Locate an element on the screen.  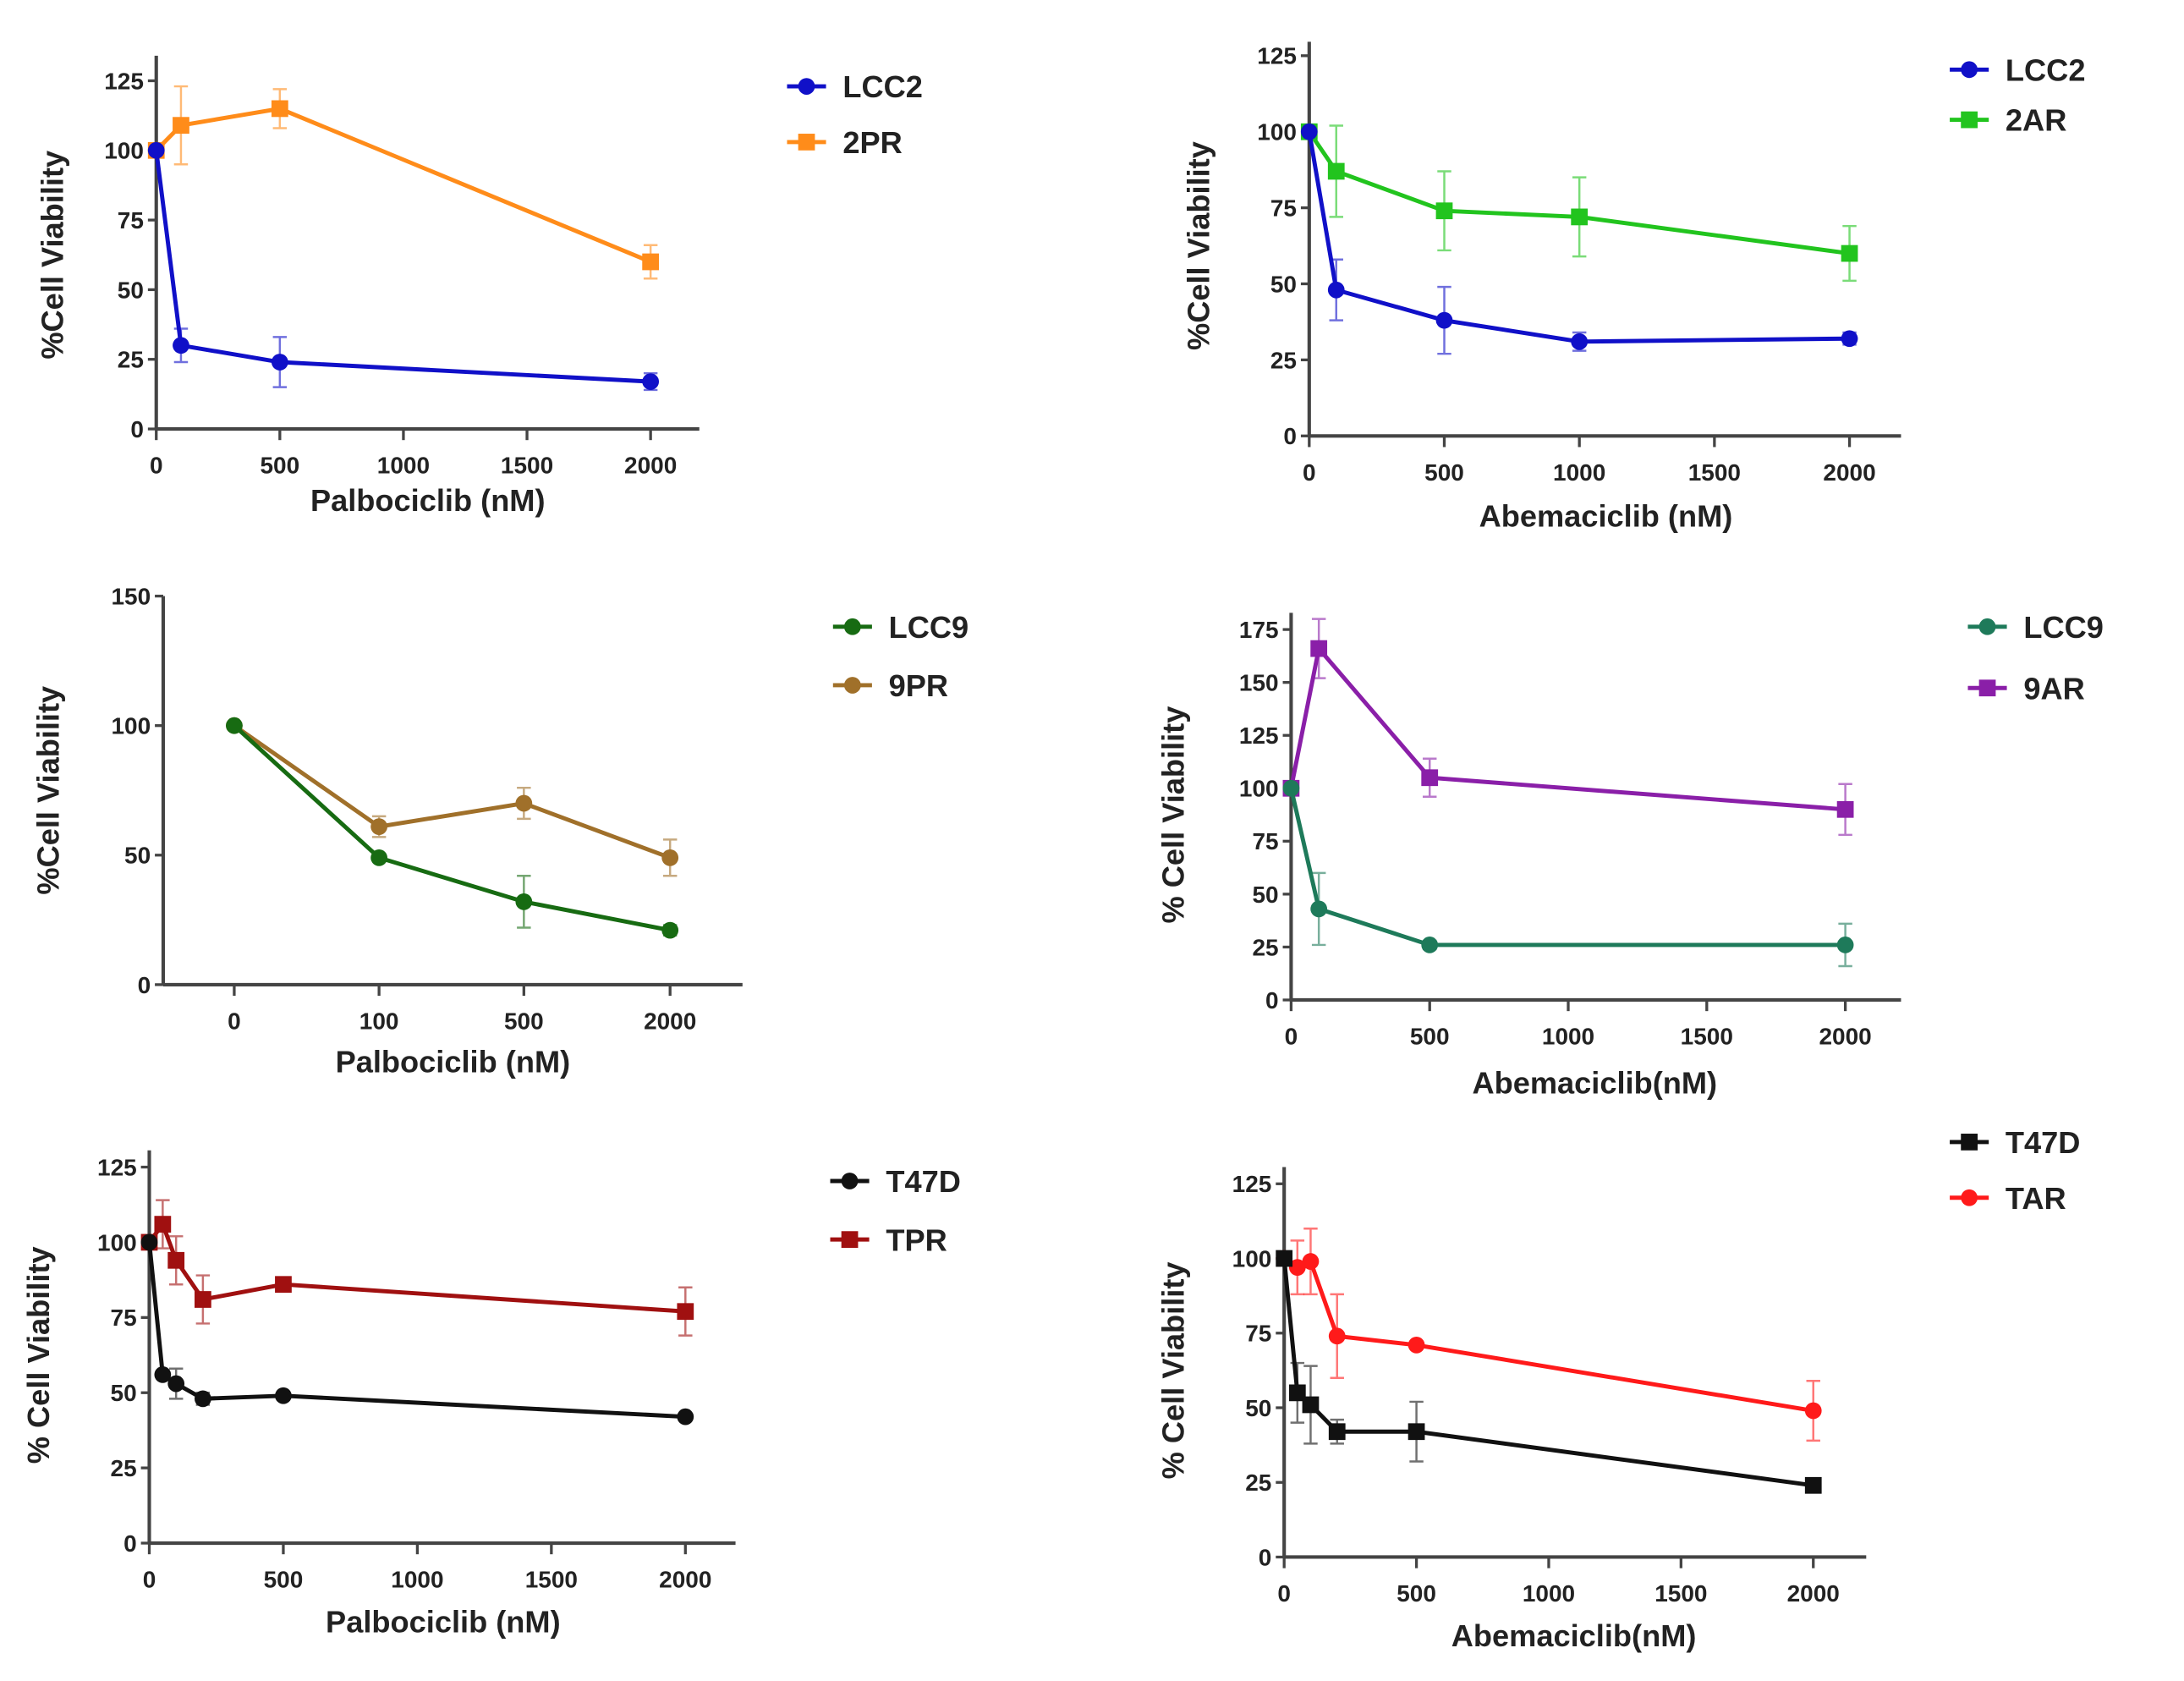
series-2PR is located at coordinates (403, 182).